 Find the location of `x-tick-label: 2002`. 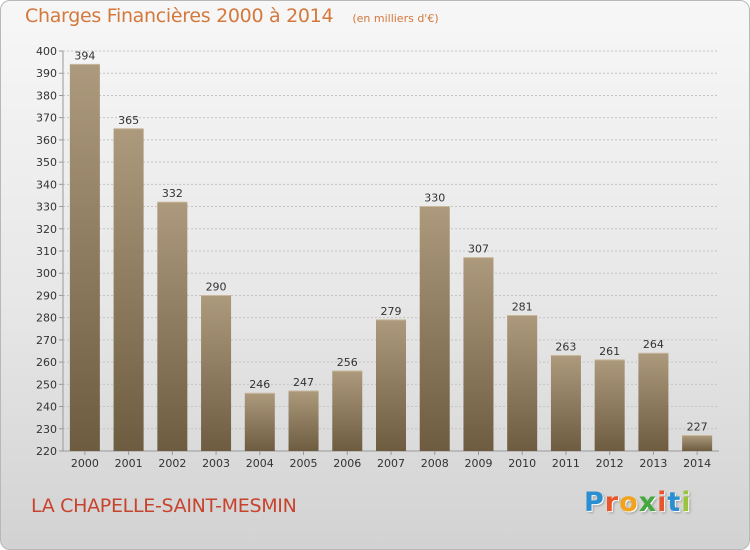

x-tick-label: 2002 is located at coordinates (172, 463).